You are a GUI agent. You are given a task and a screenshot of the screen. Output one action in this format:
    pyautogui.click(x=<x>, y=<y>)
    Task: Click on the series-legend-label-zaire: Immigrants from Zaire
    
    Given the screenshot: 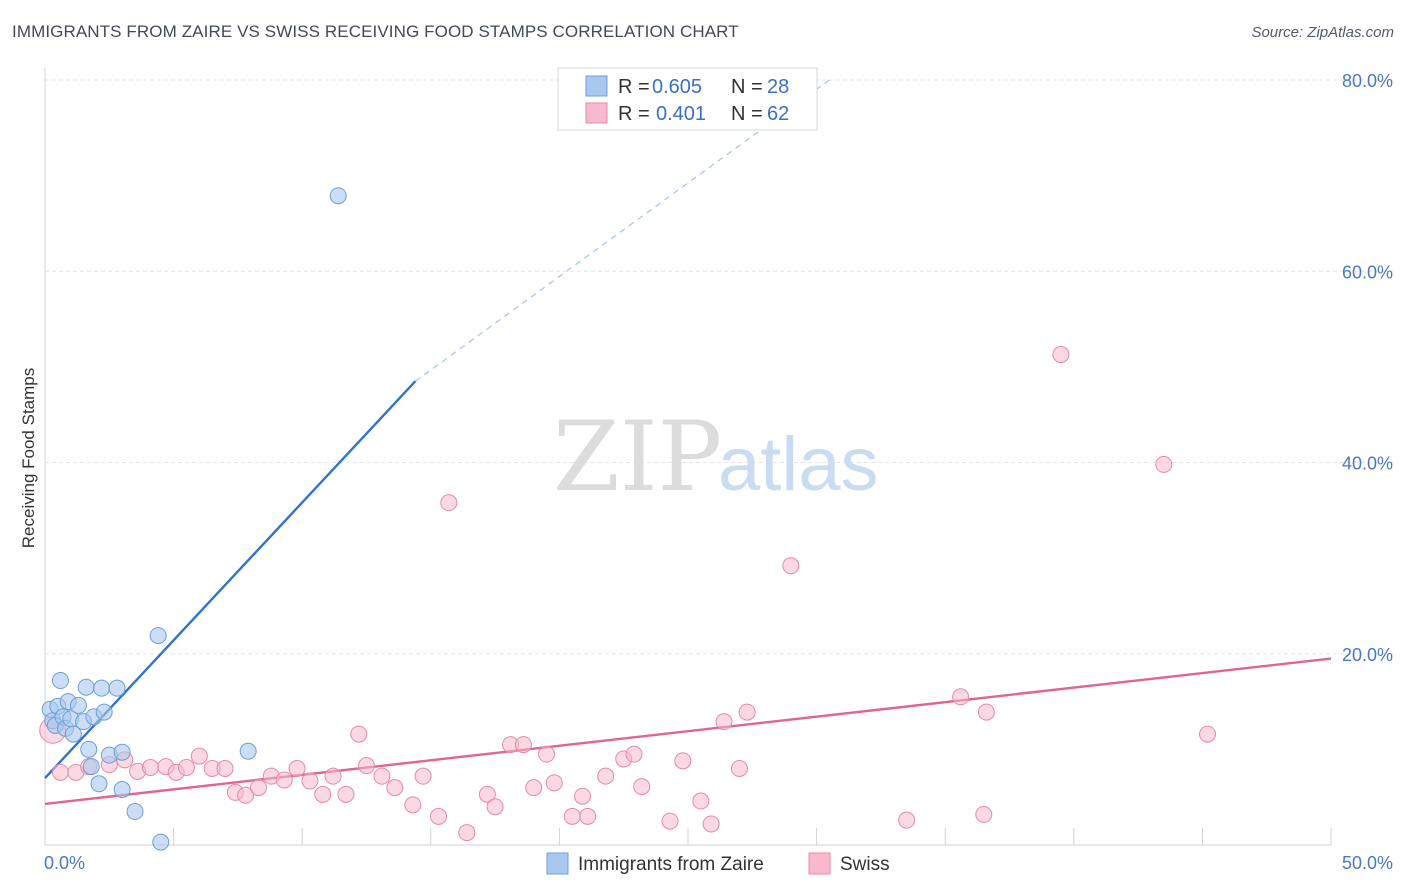 What is the action you would take?
    pyautogui.click(x=671, y=864)
    